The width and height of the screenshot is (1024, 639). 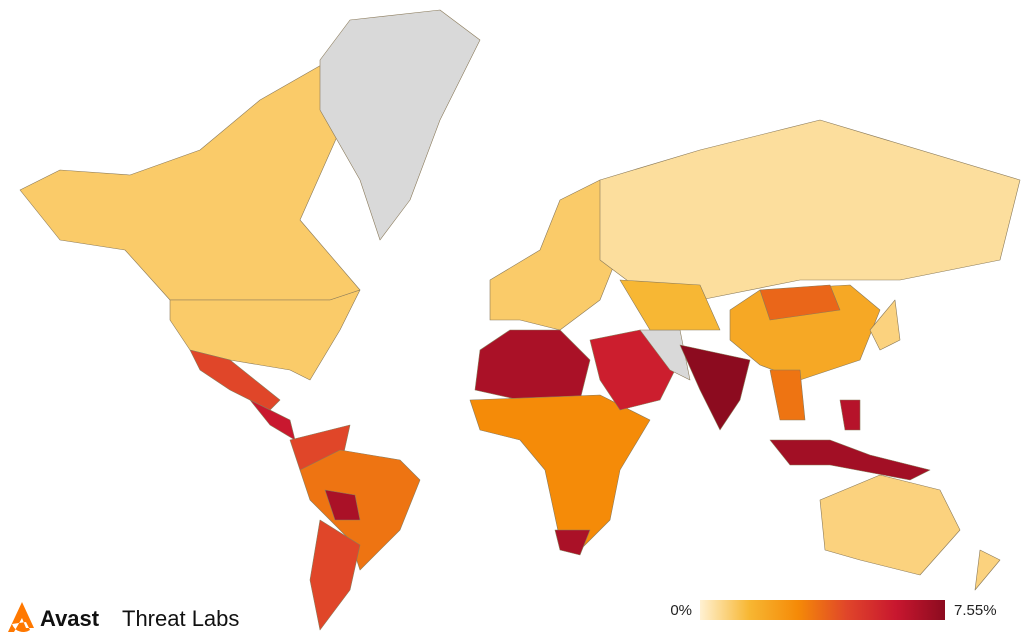 What do you see at coordinates (681, 610) in the screenshot?
I see `legend-min-label: 0%` at bounding box center [681, 610].